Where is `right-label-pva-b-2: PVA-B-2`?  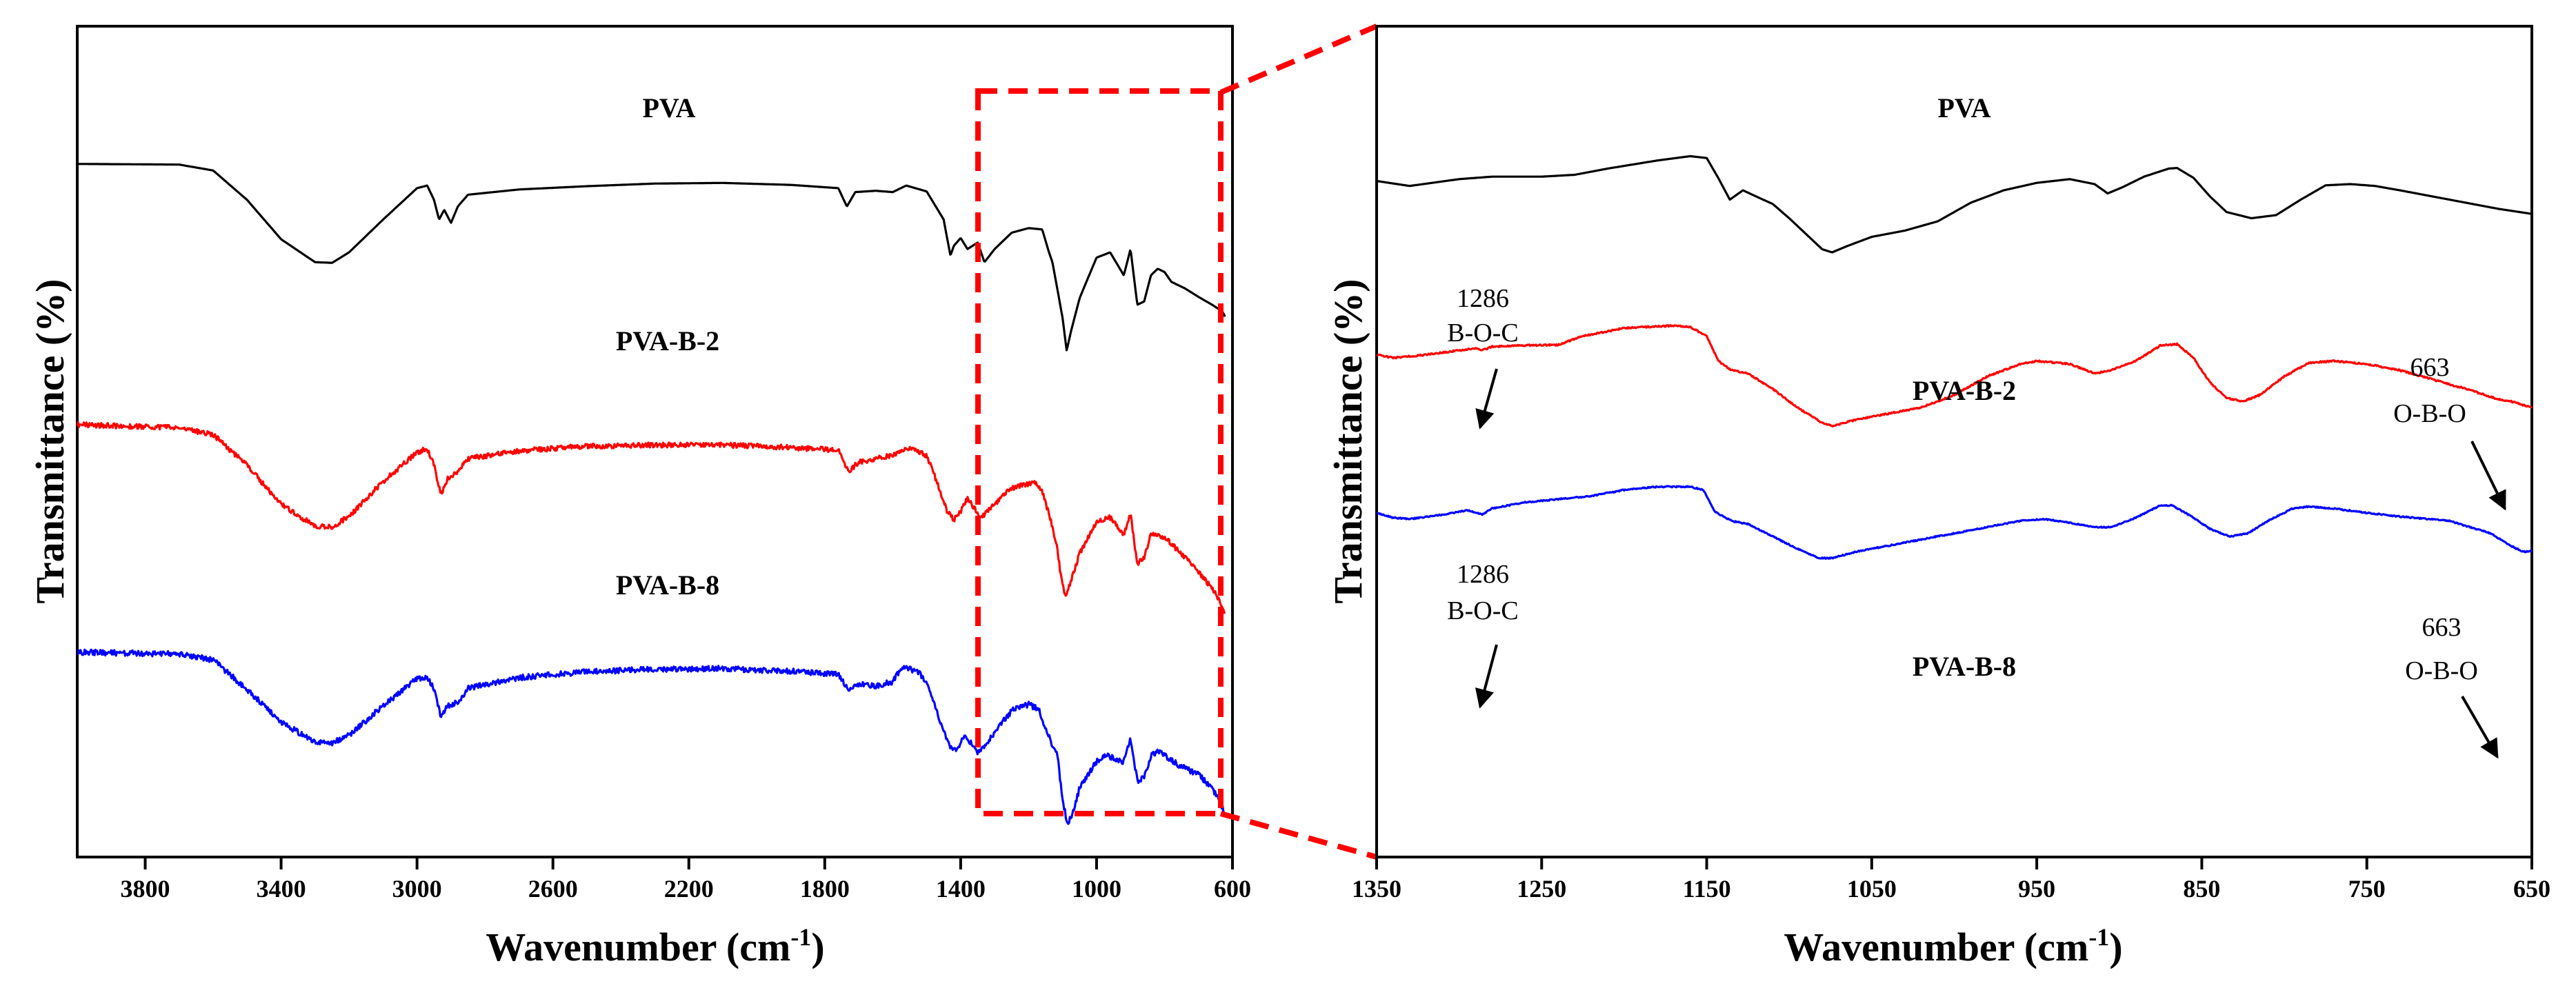
right-label-pva-b-2: PVA-B-2 is located at coordinates (1964, 390).